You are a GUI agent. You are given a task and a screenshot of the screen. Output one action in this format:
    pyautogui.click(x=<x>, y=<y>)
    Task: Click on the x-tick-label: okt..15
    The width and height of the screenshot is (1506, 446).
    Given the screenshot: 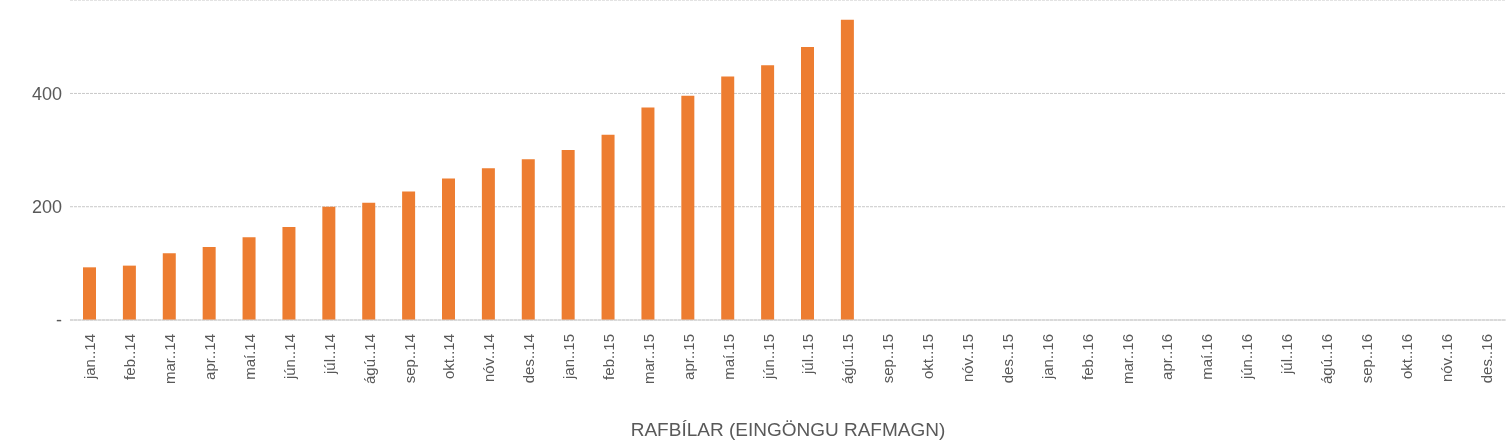 What is the action you would take?
    pyautogui.click(x=928, y=357)
    